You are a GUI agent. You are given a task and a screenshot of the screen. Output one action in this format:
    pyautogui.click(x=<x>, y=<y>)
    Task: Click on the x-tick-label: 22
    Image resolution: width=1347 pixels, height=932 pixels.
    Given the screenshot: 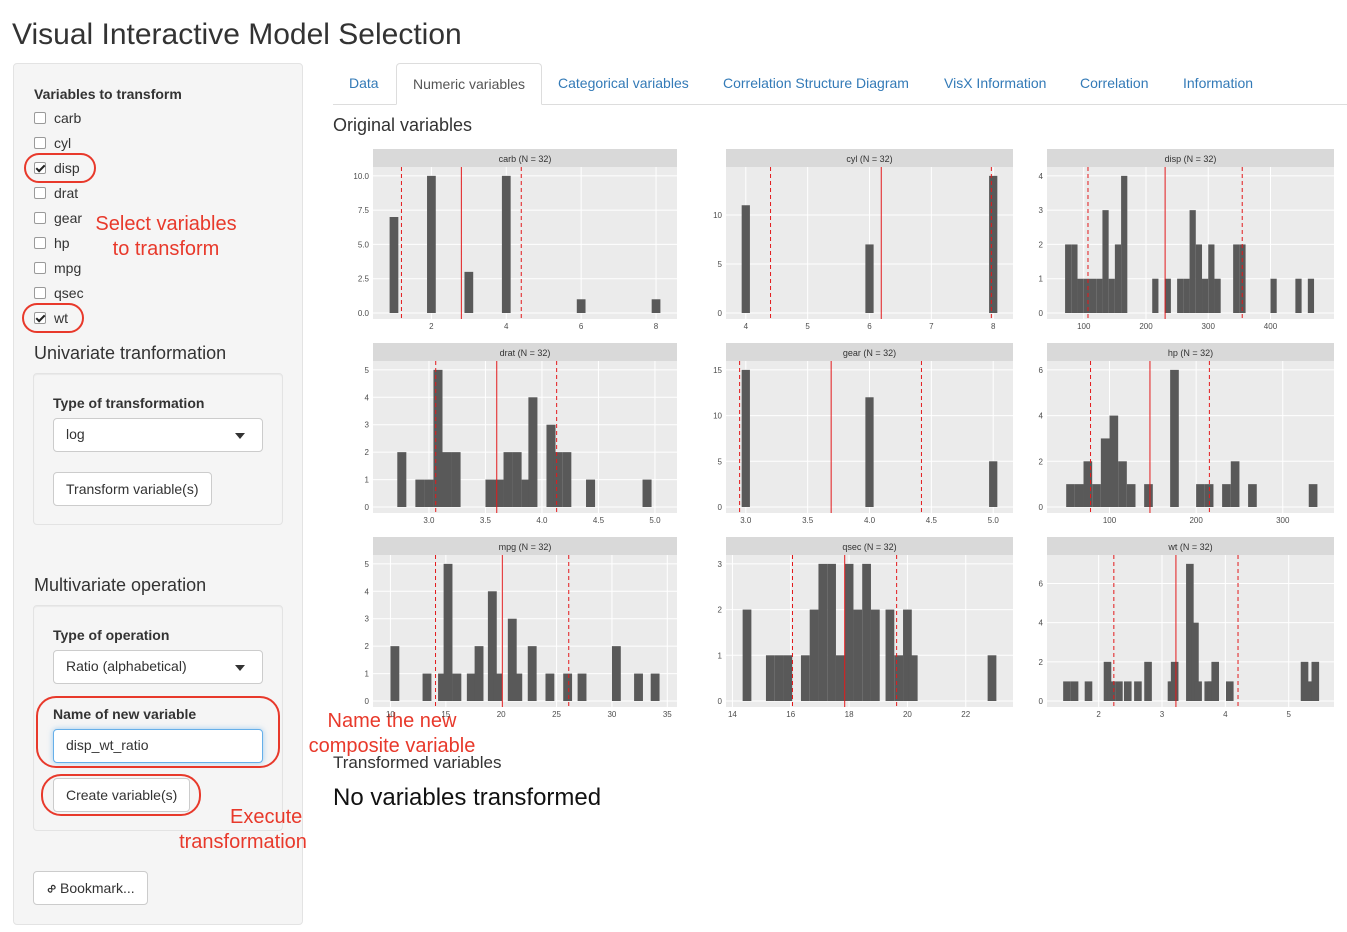 What is the action you would take?
    pyautogui.click(x=965, y=714)
    